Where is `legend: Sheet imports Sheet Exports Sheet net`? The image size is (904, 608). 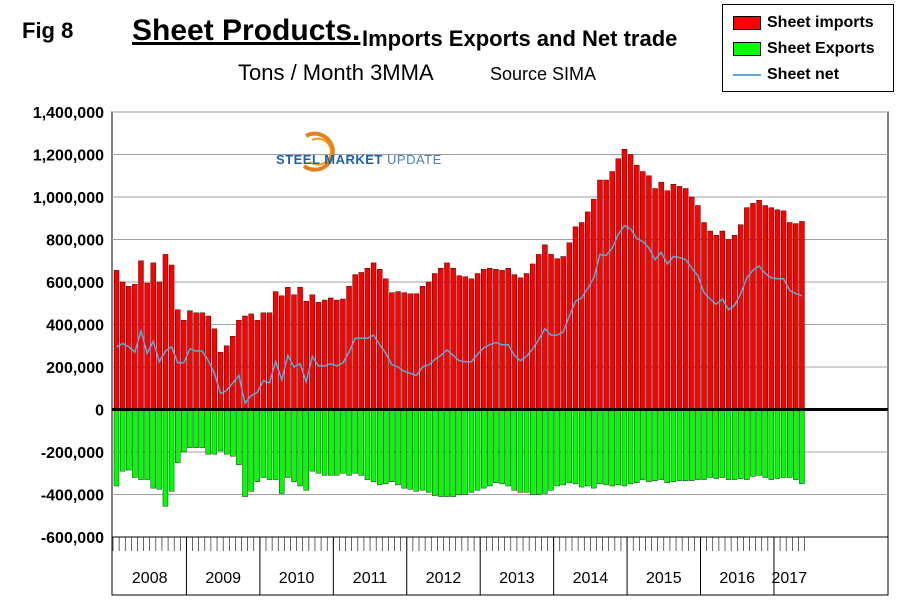
legend: Sheet imports Sheet Exports Sheet net is located at coordinates (808, 48).